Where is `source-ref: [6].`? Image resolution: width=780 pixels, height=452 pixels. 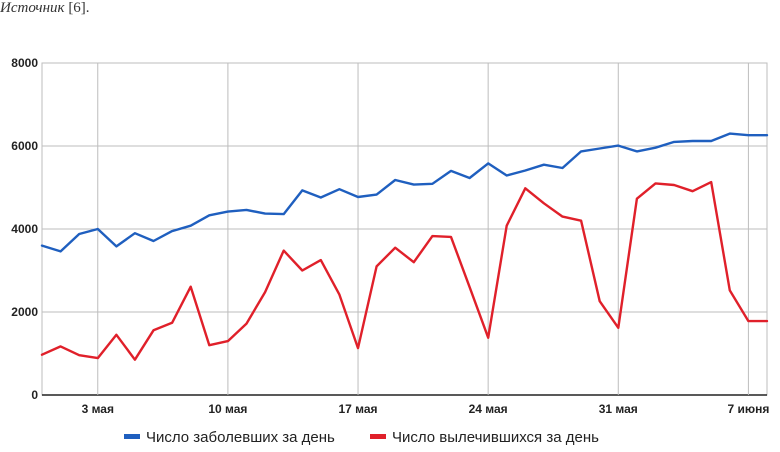 source-ref: [6]. is located at coordinates (79, 8).